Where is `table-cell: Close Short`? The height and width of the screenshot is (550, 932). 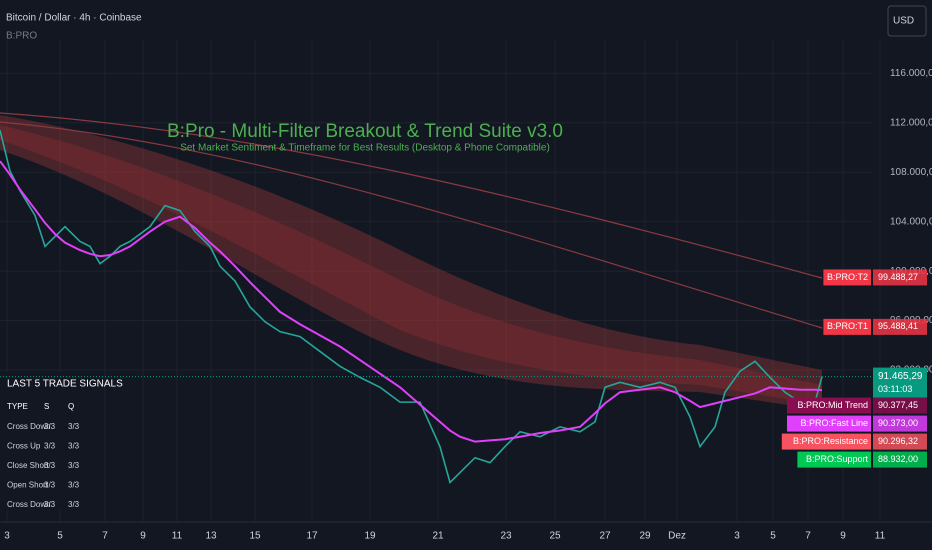 table-cell: Close Short is located at coordinates (28, 465).